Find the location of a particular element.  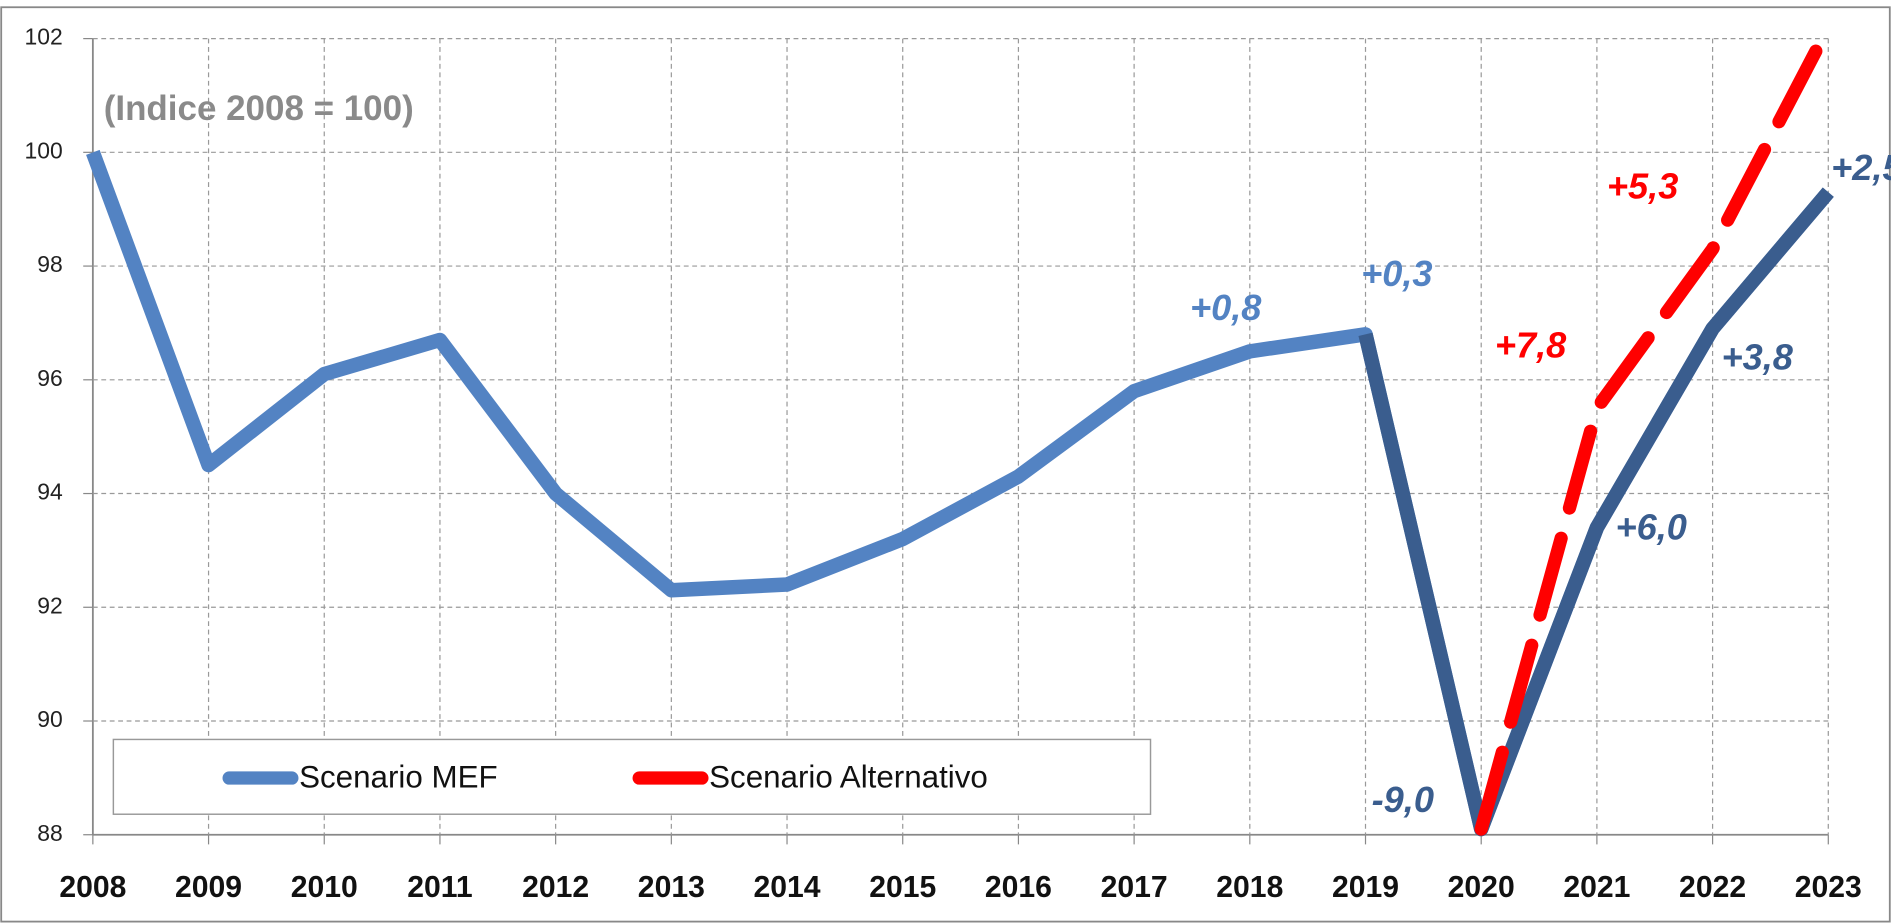

x-tick-label: 2012 is located at coordinates (555, 887).